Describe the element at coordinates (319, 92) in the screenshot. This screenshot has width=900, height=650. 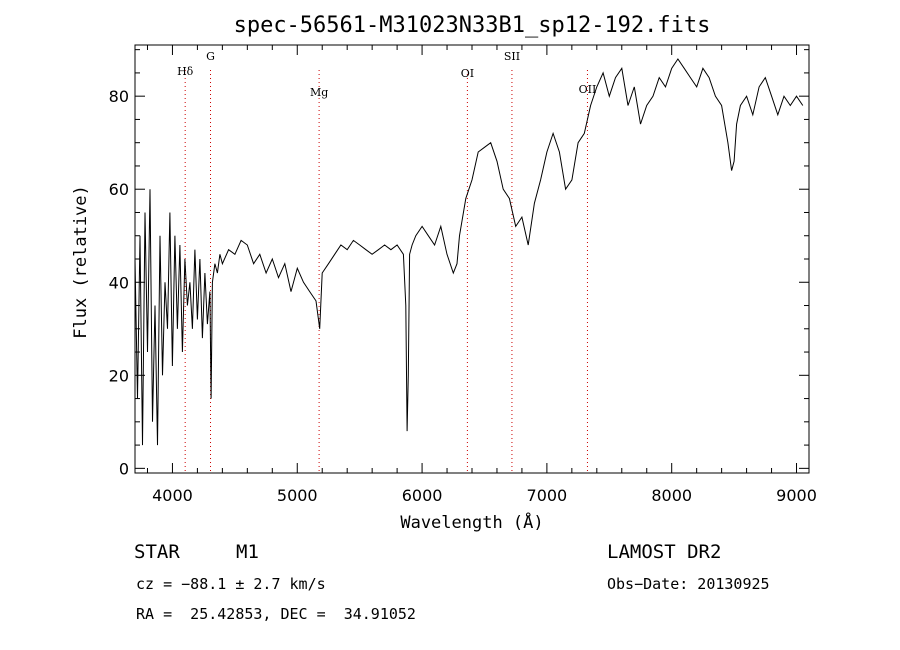
I see `line-marker-label: Mg` at that location.